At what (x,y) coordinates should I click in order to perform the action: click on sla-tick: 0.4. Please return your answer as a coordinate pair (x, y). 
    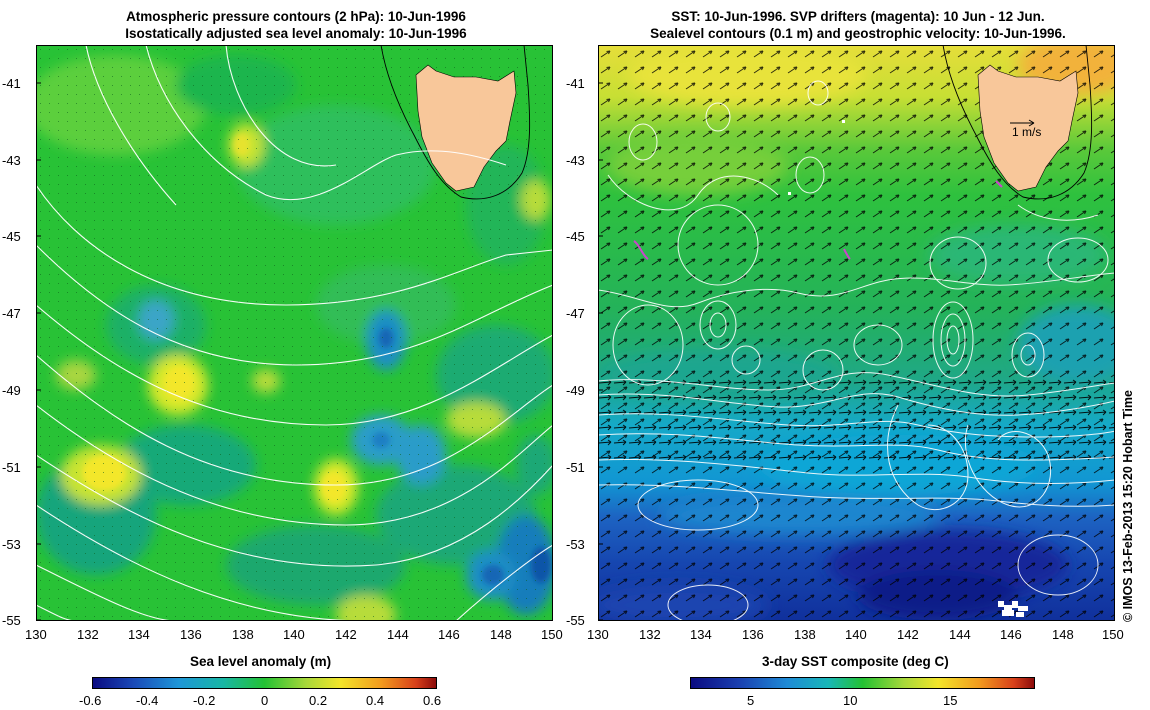
    Looking at the image, I should click on (375, 700).